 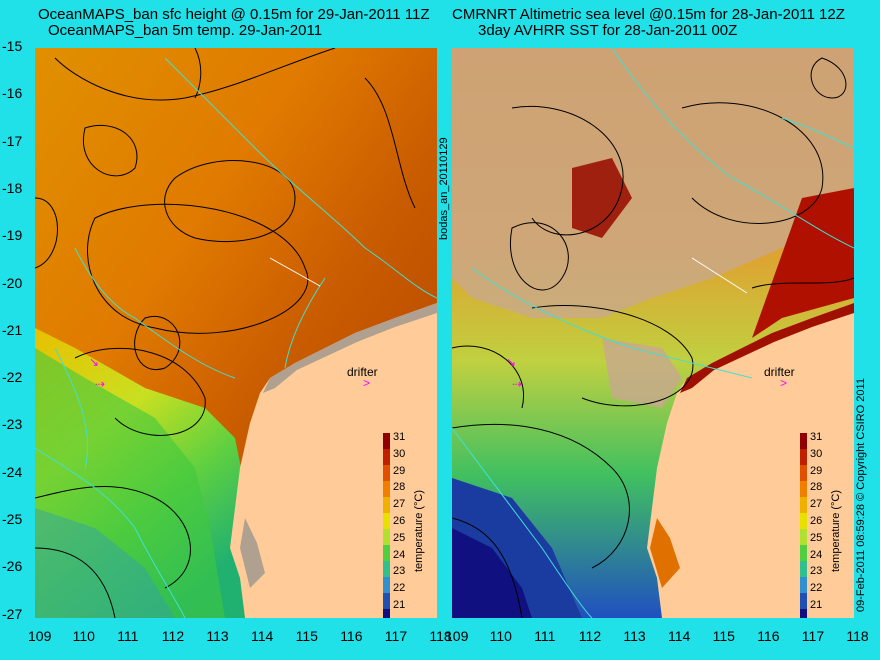 I want to click on left-colorbar-title: temperature (°C), so click(x=419, y=530).